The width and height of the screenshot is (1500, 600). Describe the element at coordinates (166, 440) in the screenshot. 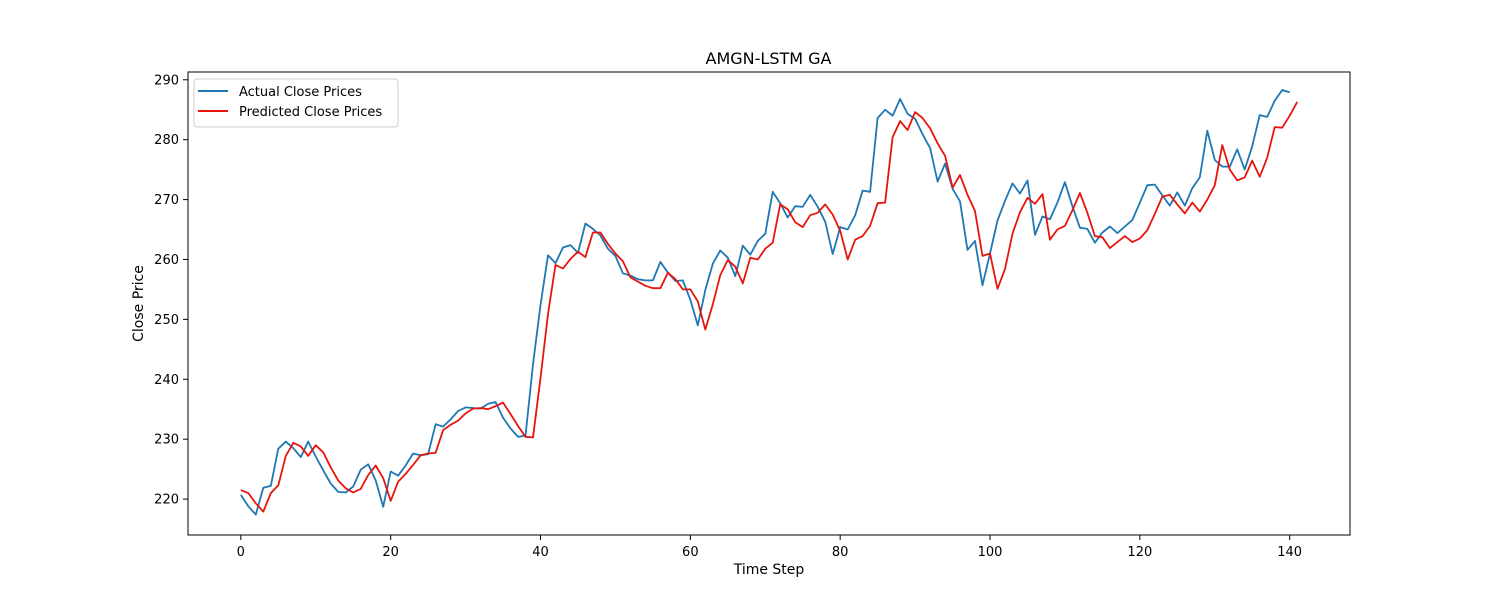

I see `y-tick-label: 230` at that location.